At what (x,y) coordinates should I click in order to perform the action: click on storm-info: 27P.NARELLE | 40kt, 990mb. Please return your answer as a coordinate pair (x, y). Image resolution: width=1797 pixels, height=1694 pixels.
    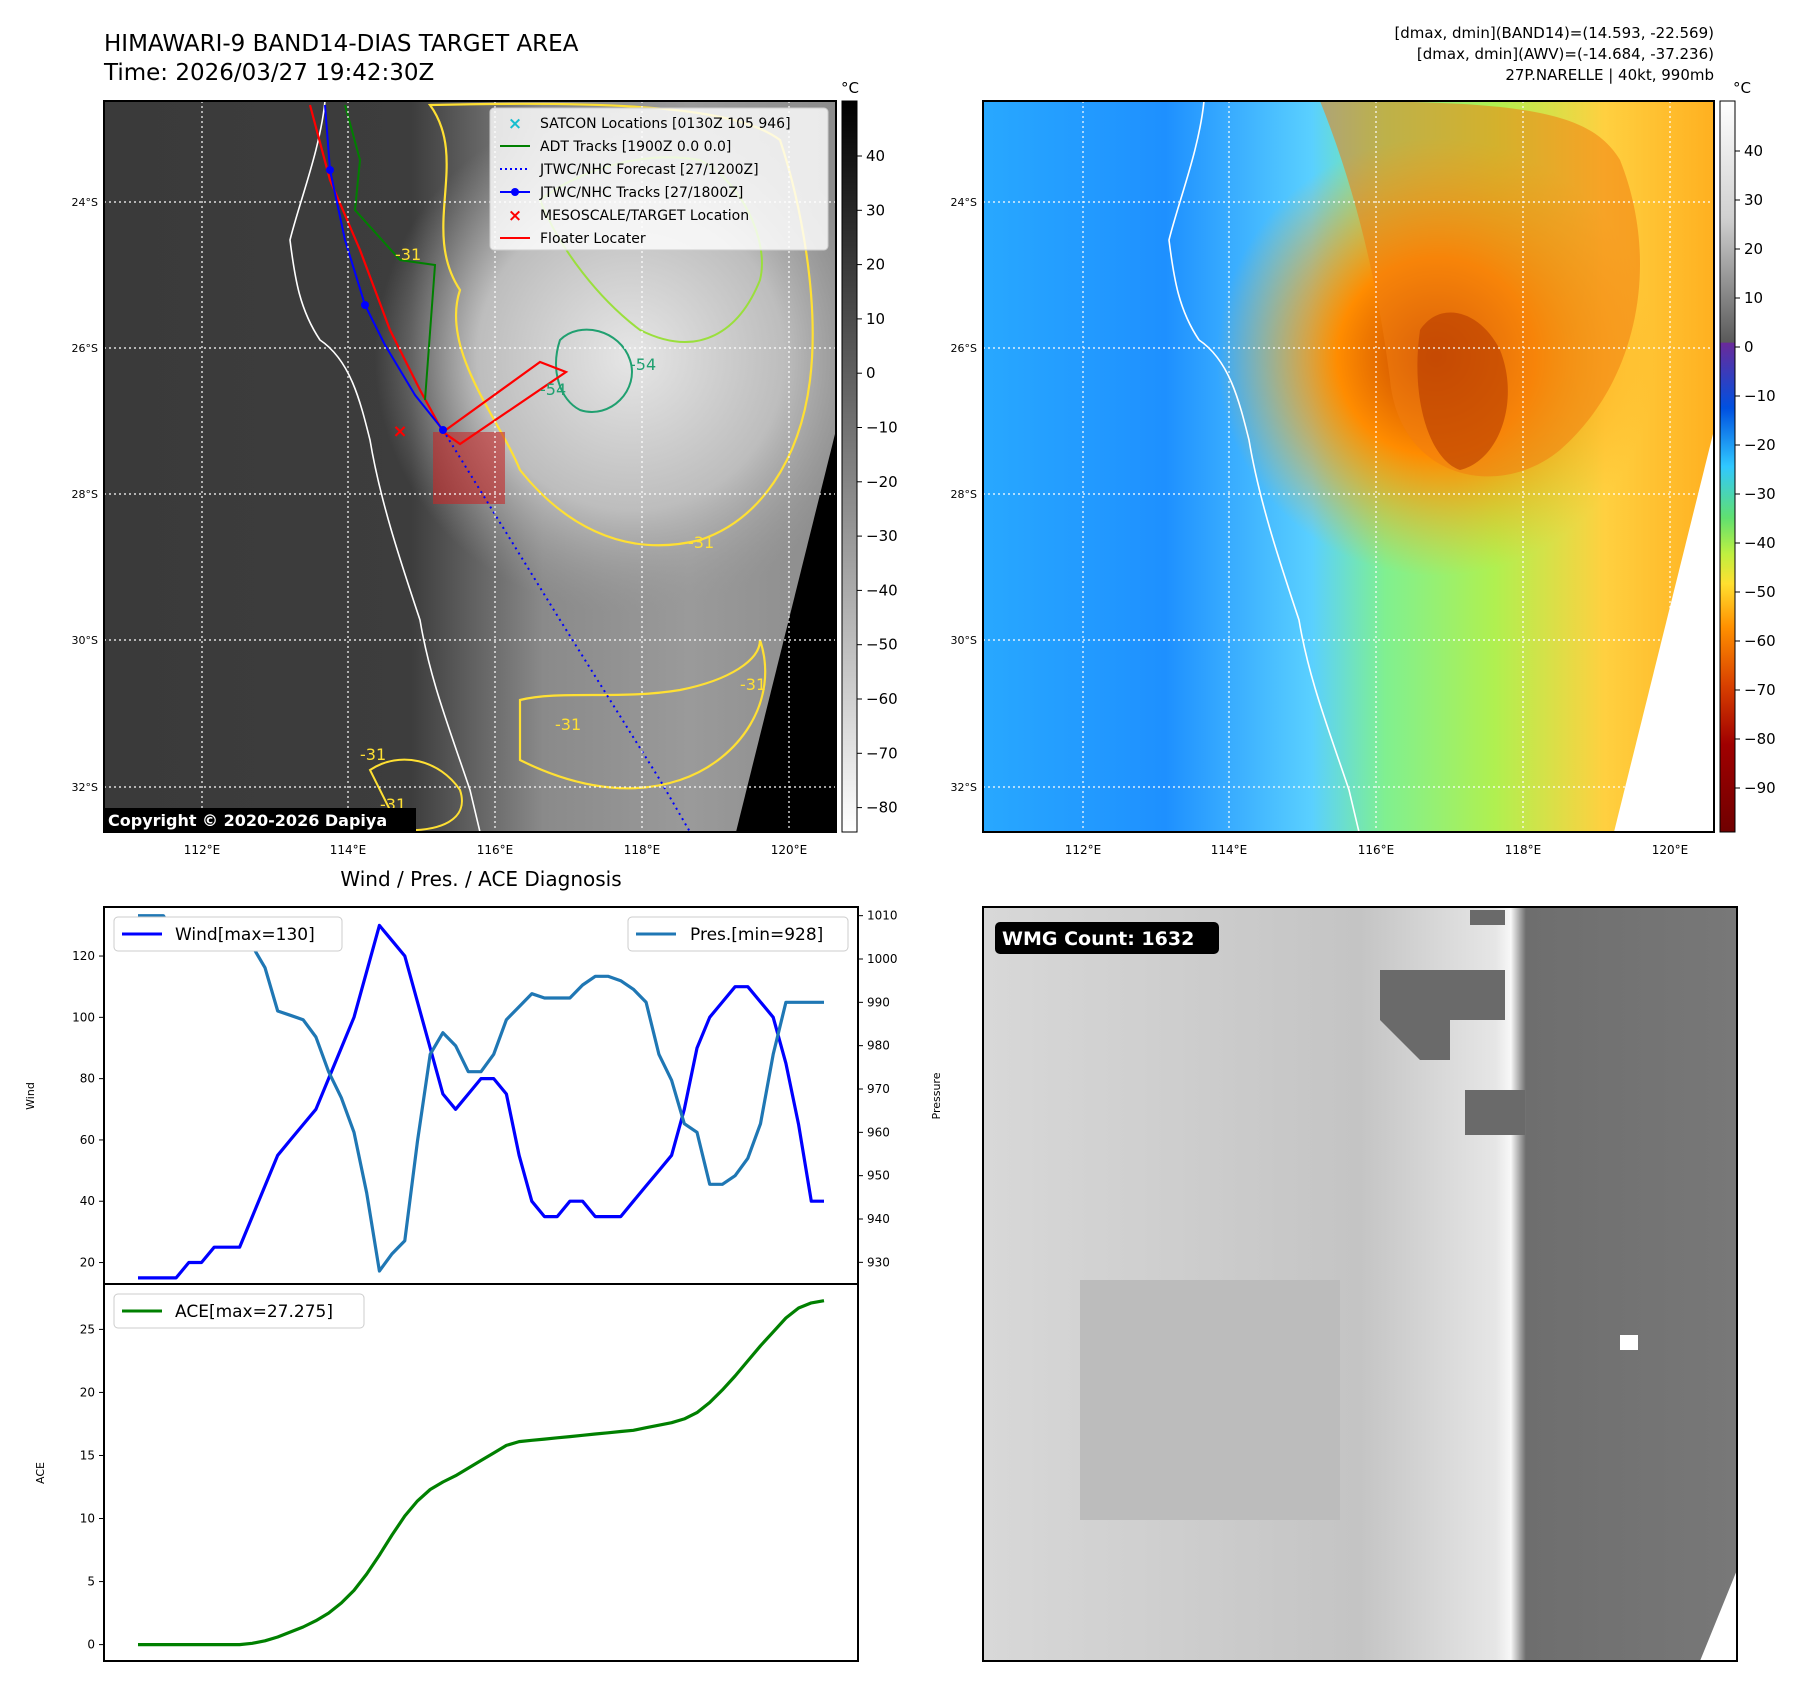
    Looking at the image, I should click on (1609, 75).